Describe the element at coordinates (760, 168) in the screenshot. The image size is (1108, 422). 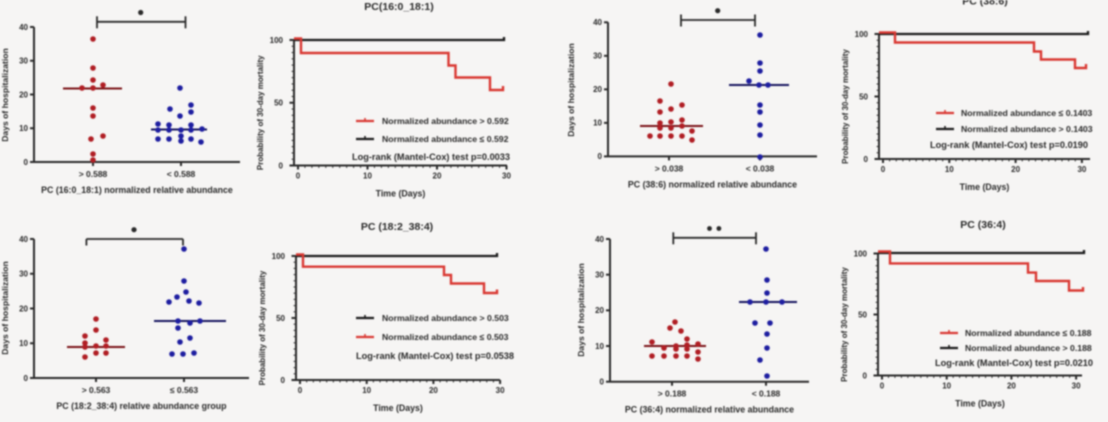
I see `svg-text: < 0.038` at that location.